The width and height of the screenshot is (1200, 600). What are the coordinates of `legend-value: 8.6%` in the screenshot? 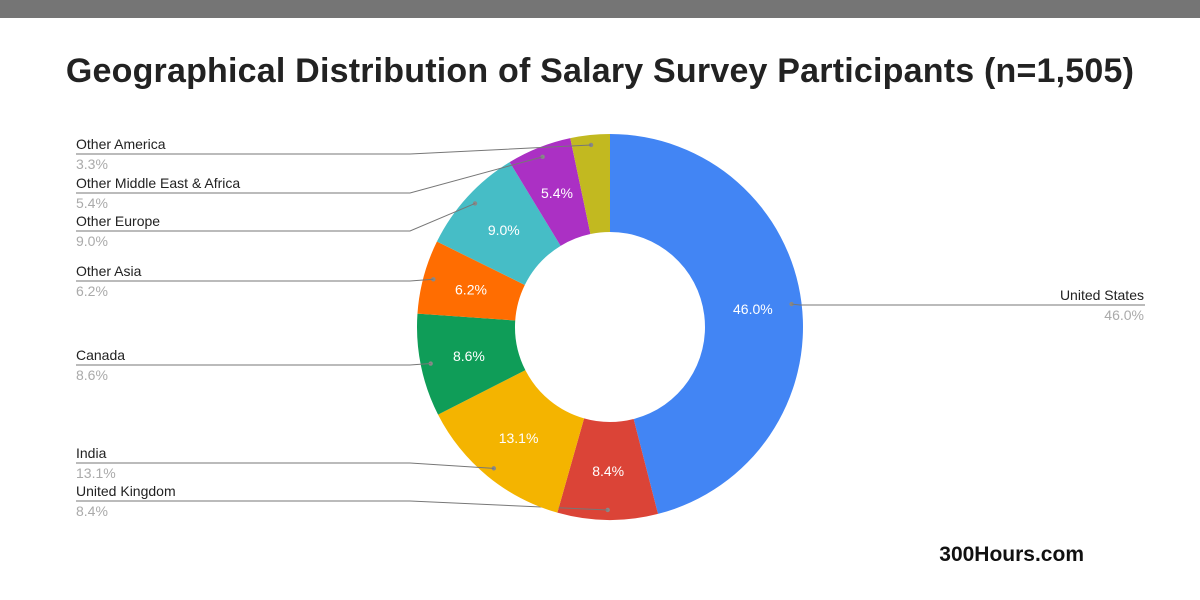 It's located at (92, 375).